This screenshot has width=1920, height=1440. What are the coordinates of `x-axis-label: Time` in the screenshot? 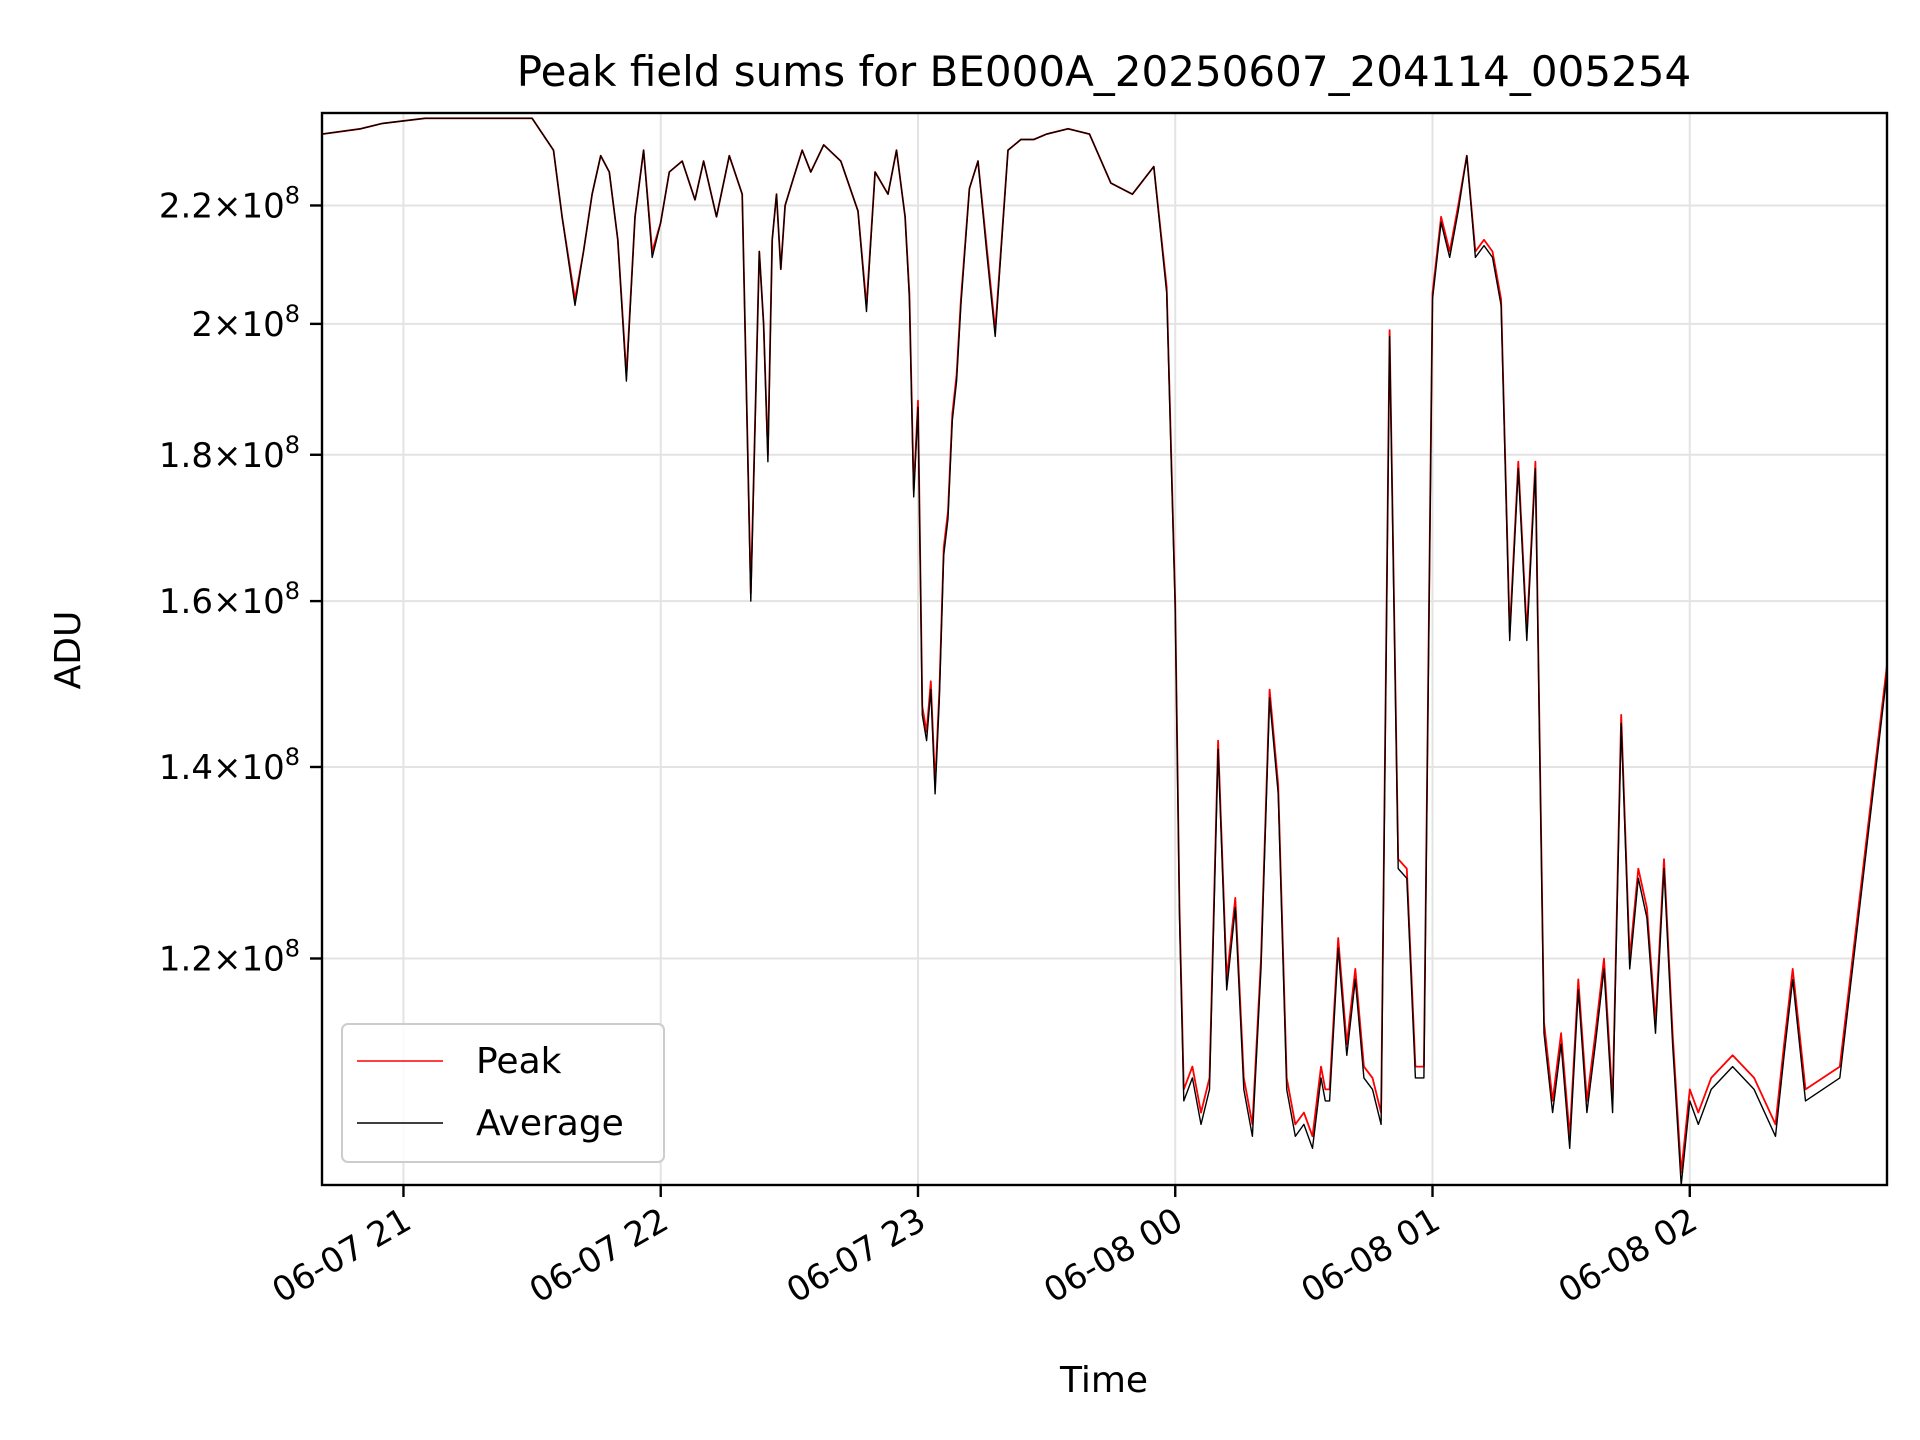 It's located at (1103, 1380).